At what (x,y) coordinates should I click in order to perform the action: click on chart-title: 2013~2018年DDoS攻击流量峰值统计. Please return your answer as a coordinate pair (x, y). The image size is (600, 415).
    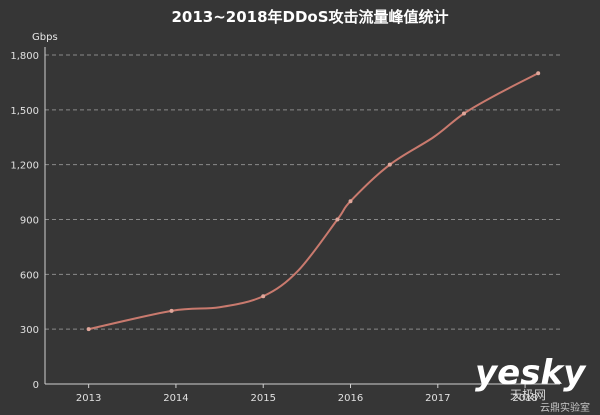
    Looking at the image, I should click on (309, 17).